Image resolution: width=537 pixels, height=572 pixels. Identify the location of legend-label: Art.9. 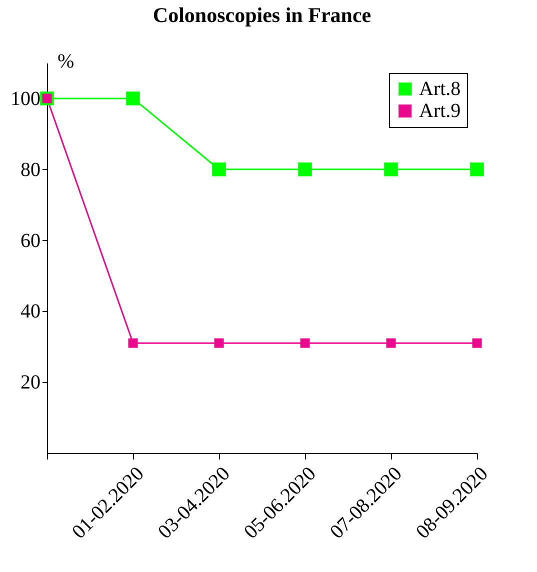
(440, 111).